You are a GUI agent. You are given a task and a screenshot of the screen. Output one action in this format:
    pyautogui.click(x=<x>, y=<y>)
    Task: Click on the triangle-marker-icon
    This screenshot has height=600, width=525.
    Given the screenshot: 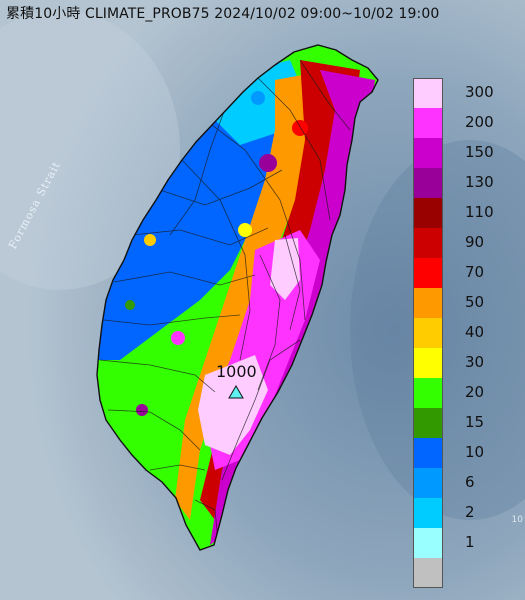 What is the action you would take?
    pyautogui.click(x=236, y=392)
    